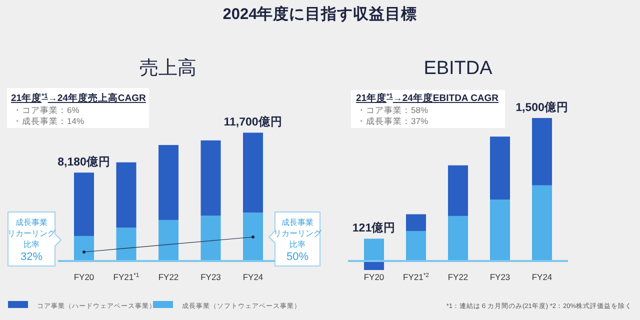  I want to click on text: 32%, so click(31, 257).